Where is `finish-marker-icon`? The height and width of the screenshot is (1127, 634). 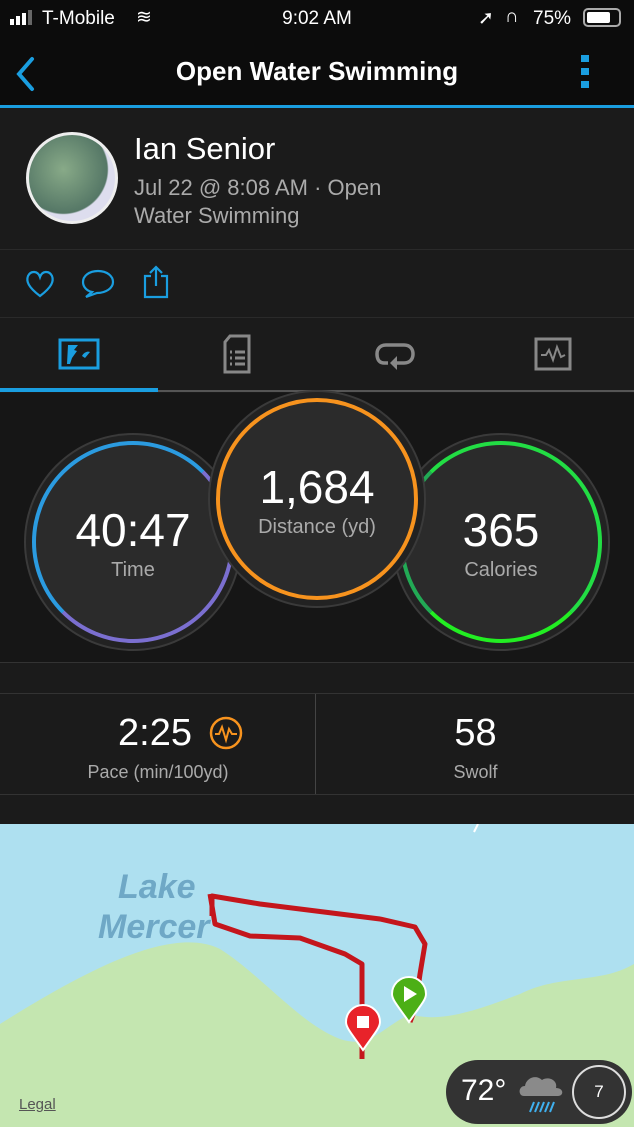
finish-marker-icon is located at coordinates (363, 1028).